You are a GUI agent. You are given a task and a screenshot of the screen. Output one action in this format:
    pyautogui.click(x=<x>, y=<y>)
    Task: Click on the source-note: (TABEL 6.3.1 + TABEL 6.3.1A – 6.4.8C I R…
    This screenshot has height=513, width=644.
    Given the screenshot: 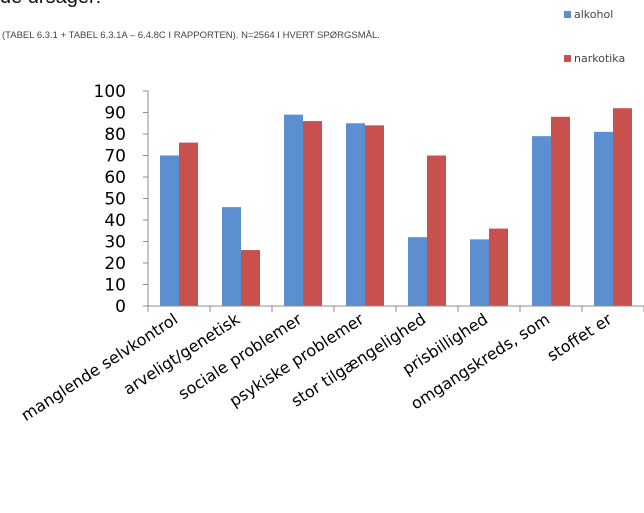 What is the action you would take?
    pyautogui.click(x=191, y=35)
    